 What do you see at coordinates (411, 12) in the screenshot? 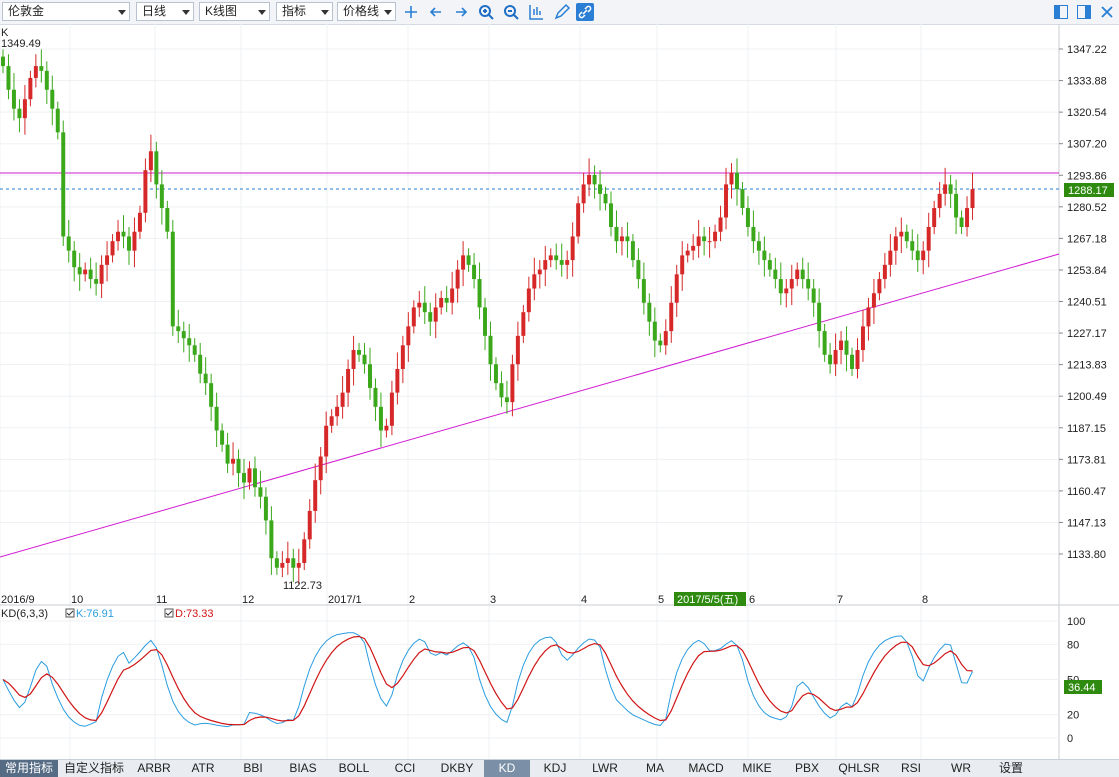
I see `crosshair-icon` at bounding box center [411, 12].